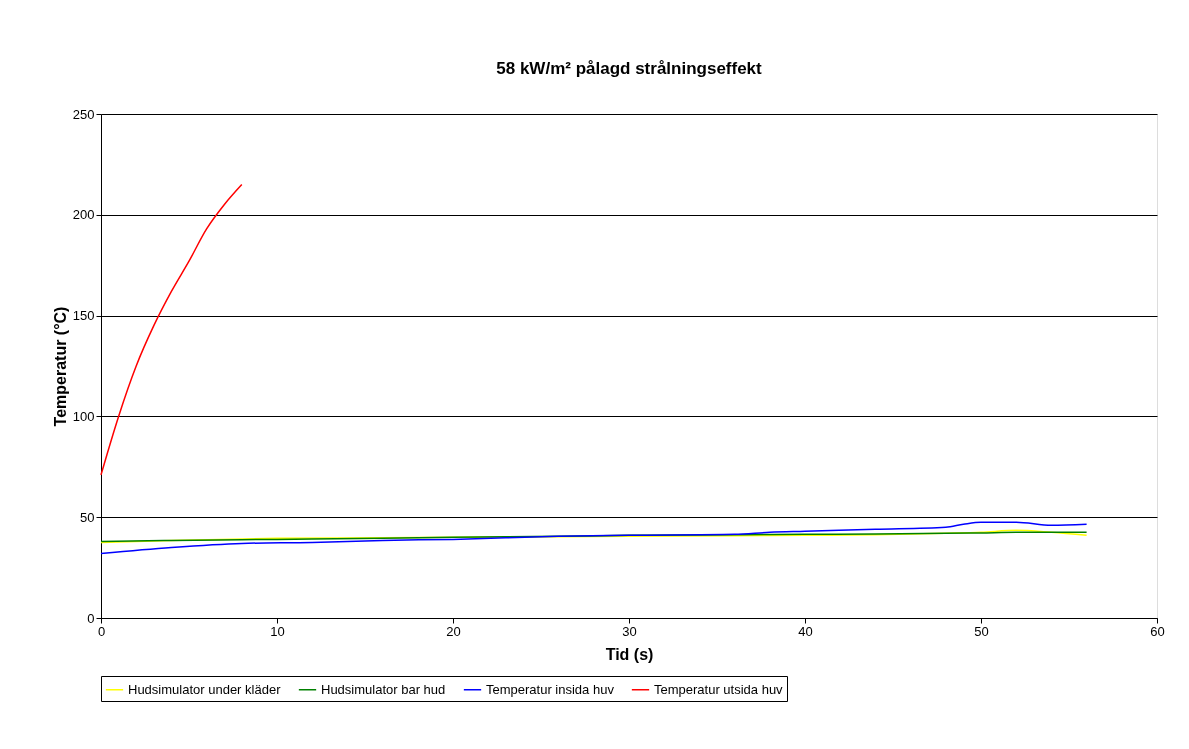  What do you see at coordinates (83, 416) in the screenshot?
I see `y-tick-label: 100` at bounding box center [83, 416].